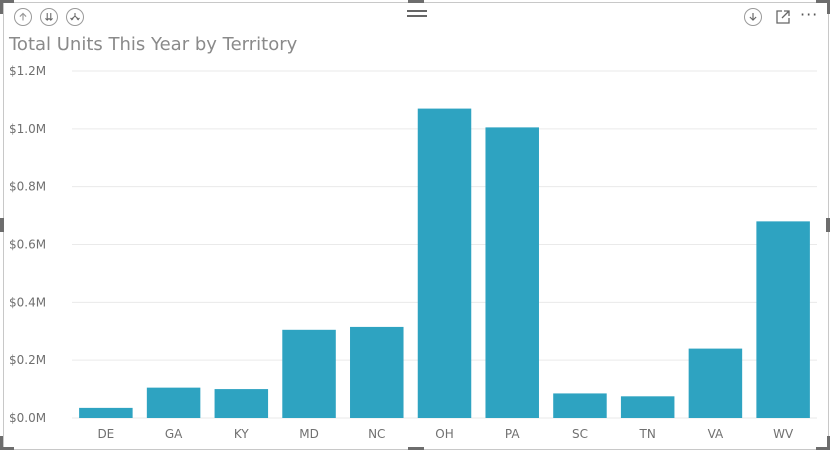 This screenshot has width=834, height=453. Describe the element at coordinates (27, 129) in the screenshot. I see `y-tick-label: $1.0M` at that location.